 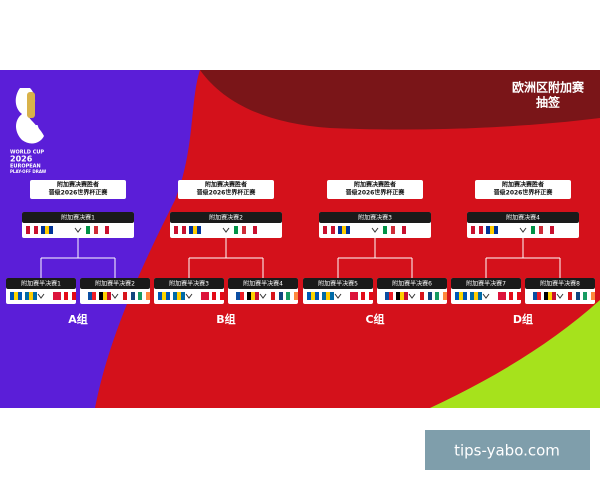 What do you see at coordinates (374, 319) in the screenshot?
I see `group-label: C组` at bounding box center [374, 319].